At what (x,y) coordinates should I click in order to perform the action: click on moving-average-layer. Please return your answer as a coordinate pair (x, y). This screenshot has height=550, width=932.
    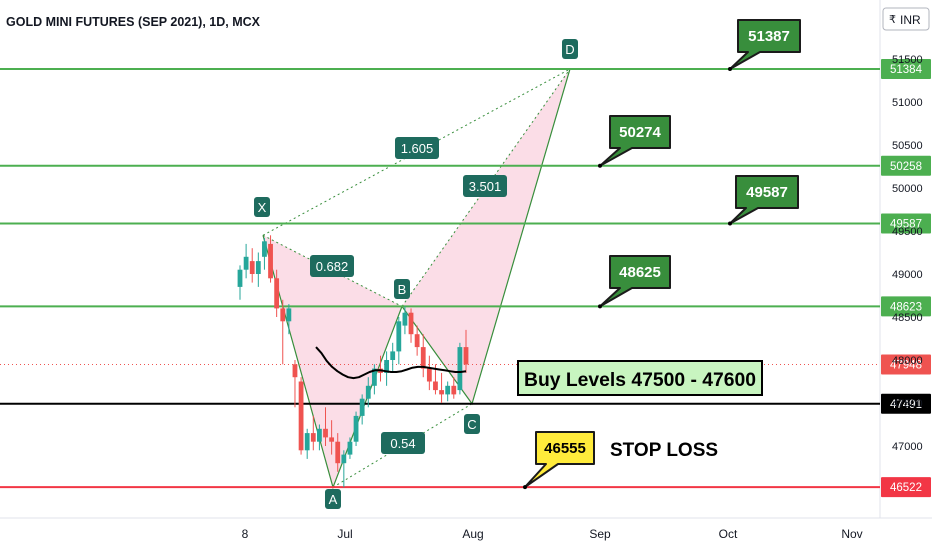
    Looking at the image, I should click on (391, 363).